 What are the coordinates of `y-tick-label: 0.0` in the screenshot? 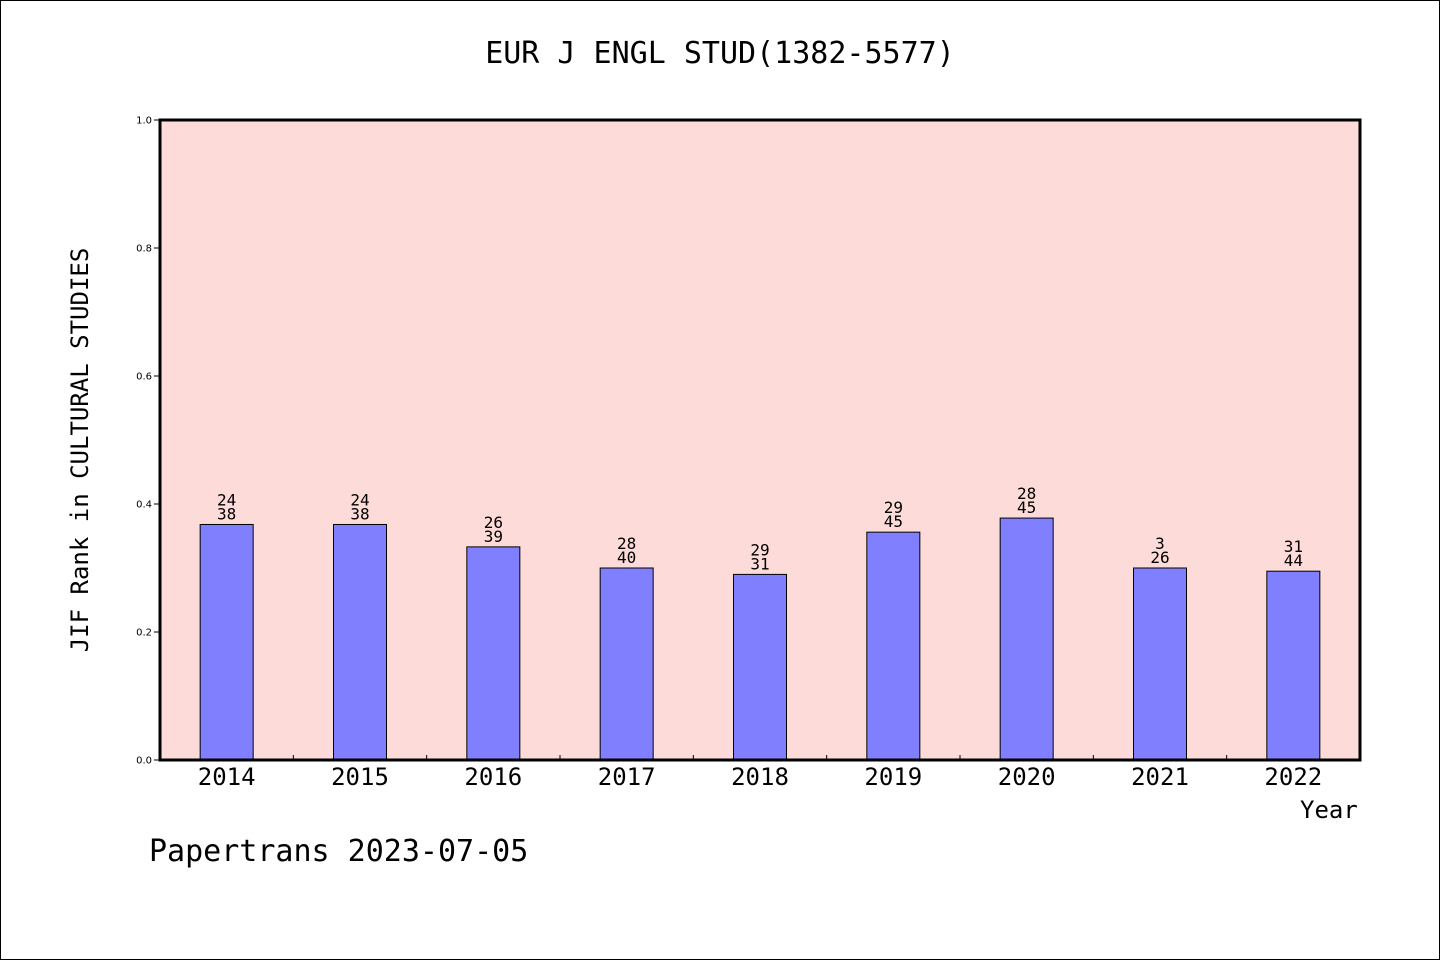 It's located at (144, 761).